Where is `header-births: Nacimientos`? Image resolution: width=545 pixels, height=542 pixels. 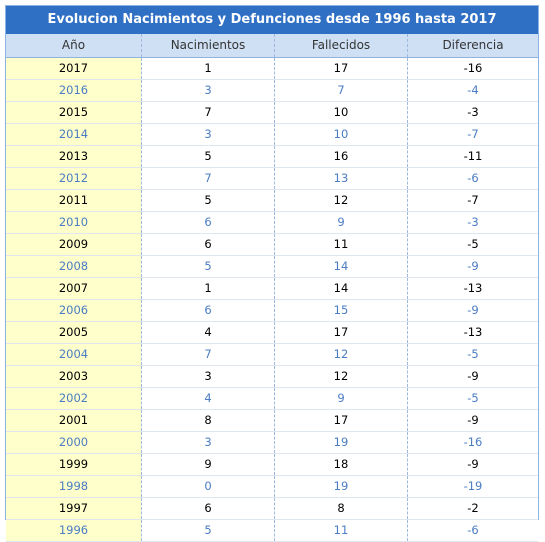
header-births: Nacimientos is located at coordinates (207, 45).